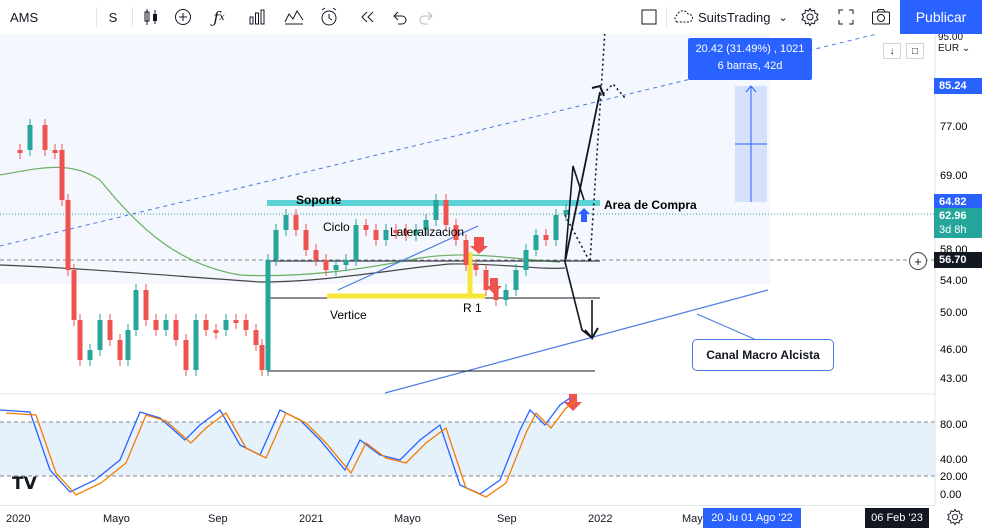 Image resolution: width=982 pixels, height=532 pixels. I want to click on axis-tick-69: 69.00, so click(954, 176).